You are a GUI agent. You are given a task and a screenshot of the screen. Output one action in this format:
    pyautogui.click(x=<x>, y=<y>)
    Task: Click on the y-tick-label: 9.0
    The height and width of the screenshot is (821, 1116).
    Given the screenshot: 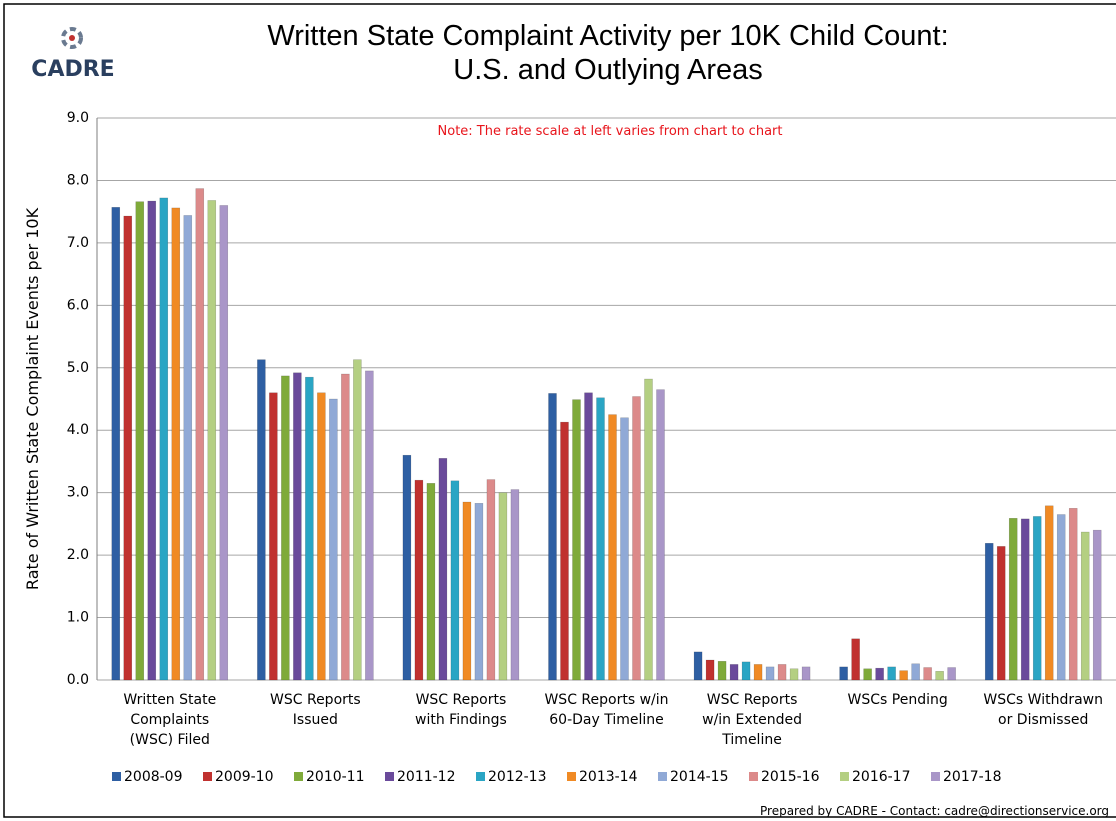 What is the action you would take?
    pyautogui.click(x=78, y=118)
    